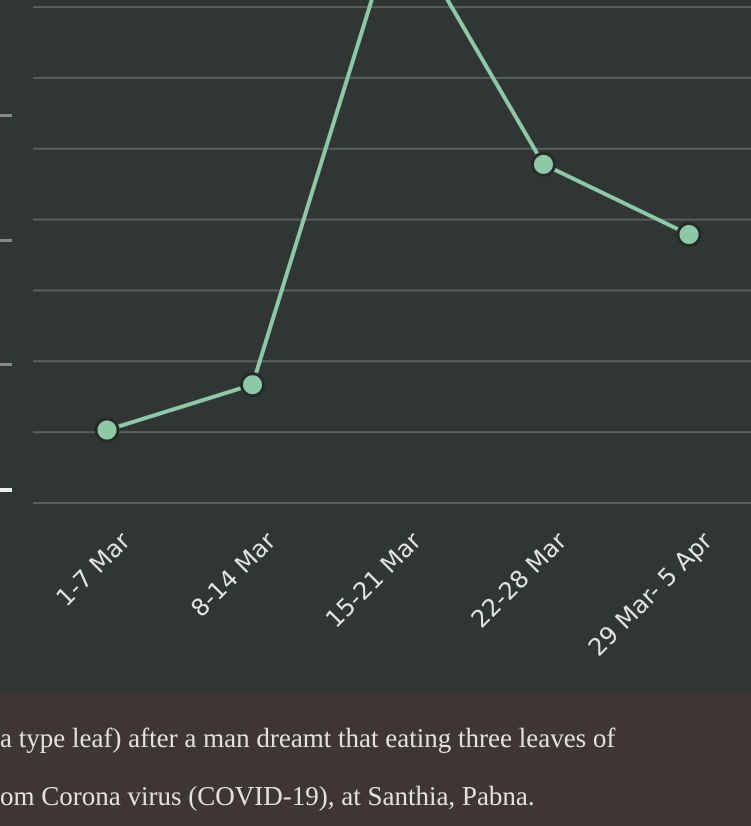 The image size is (751, 826). I want to click on x-tick-label: 22-28 Mar, so click(519, 580).